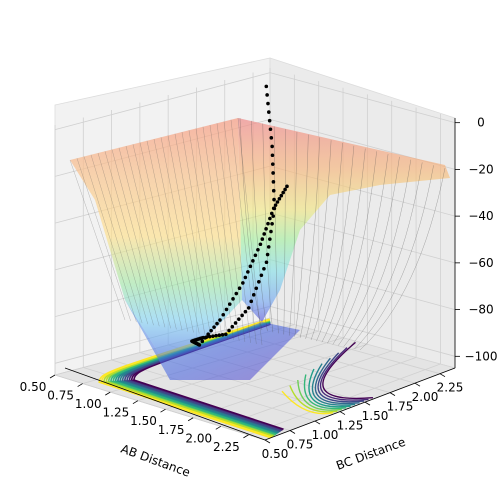 The image size is (500, 501). I want to click on y-tick-label: 1.75, so click(400, 407).